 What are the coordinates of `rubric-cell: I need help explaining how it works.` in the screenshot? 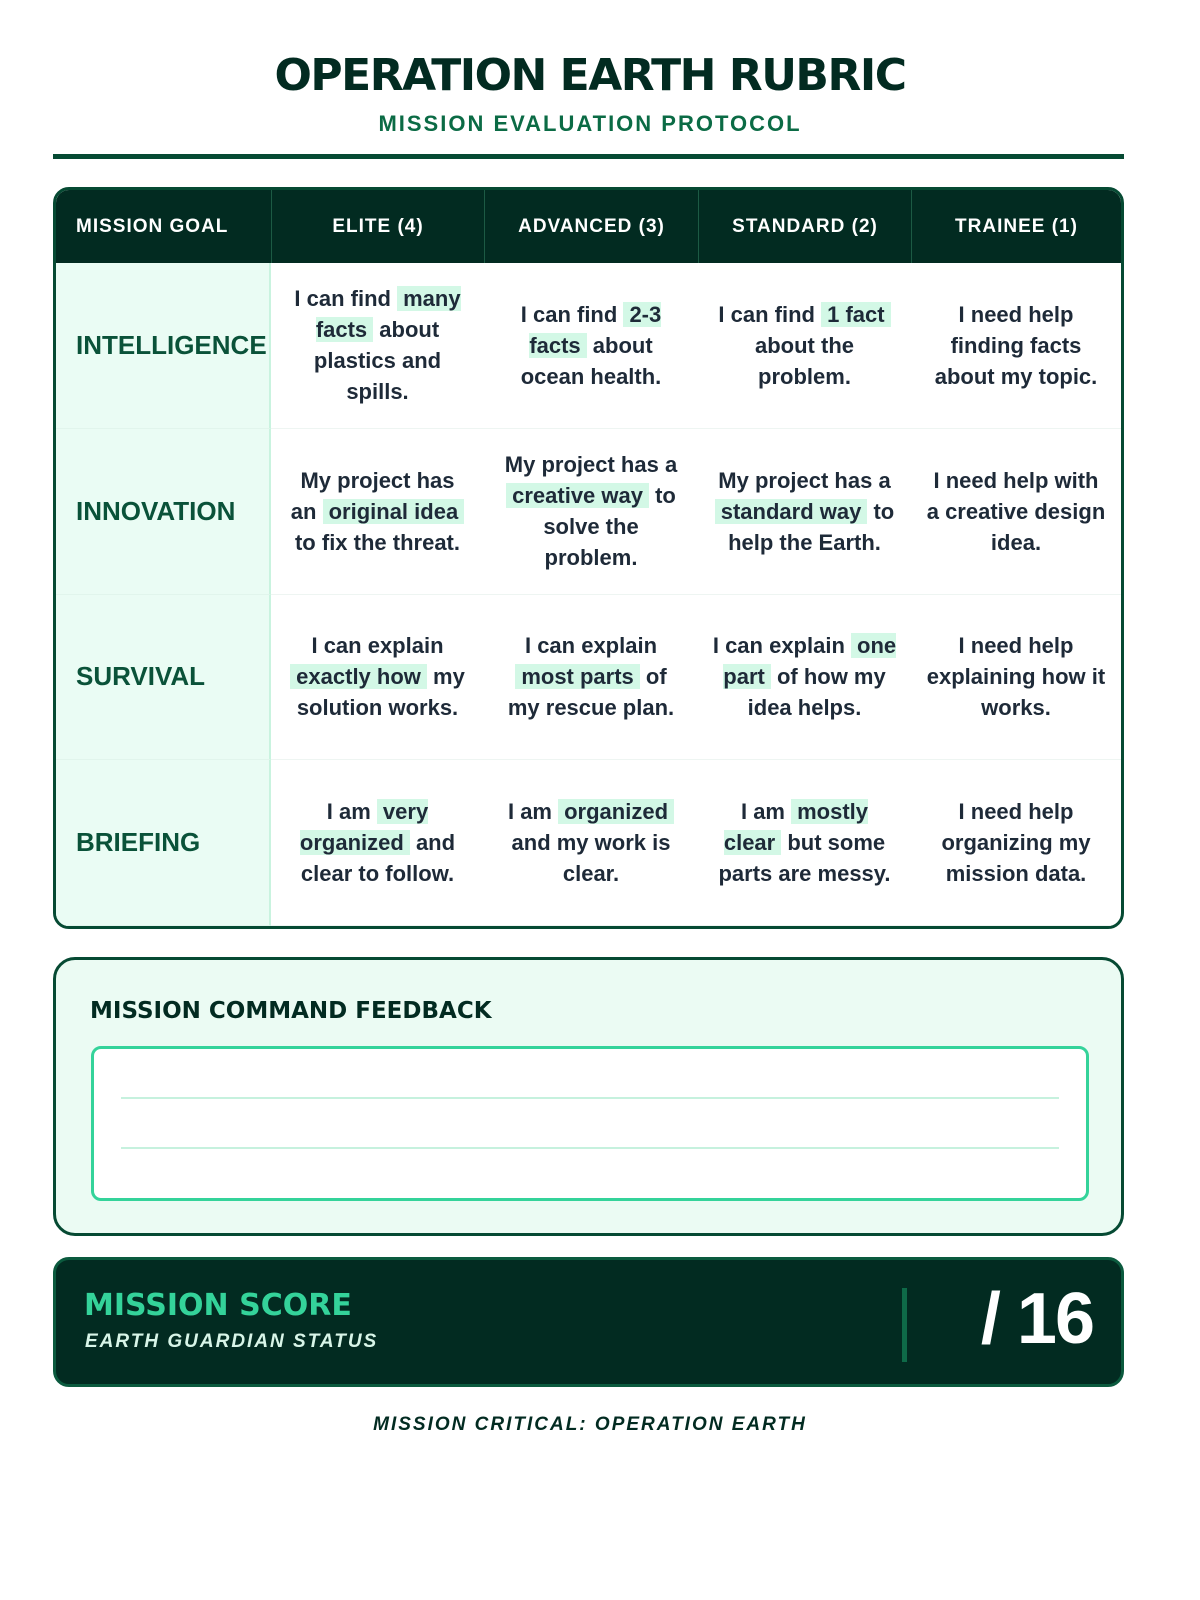 It's located at (1016, 678).